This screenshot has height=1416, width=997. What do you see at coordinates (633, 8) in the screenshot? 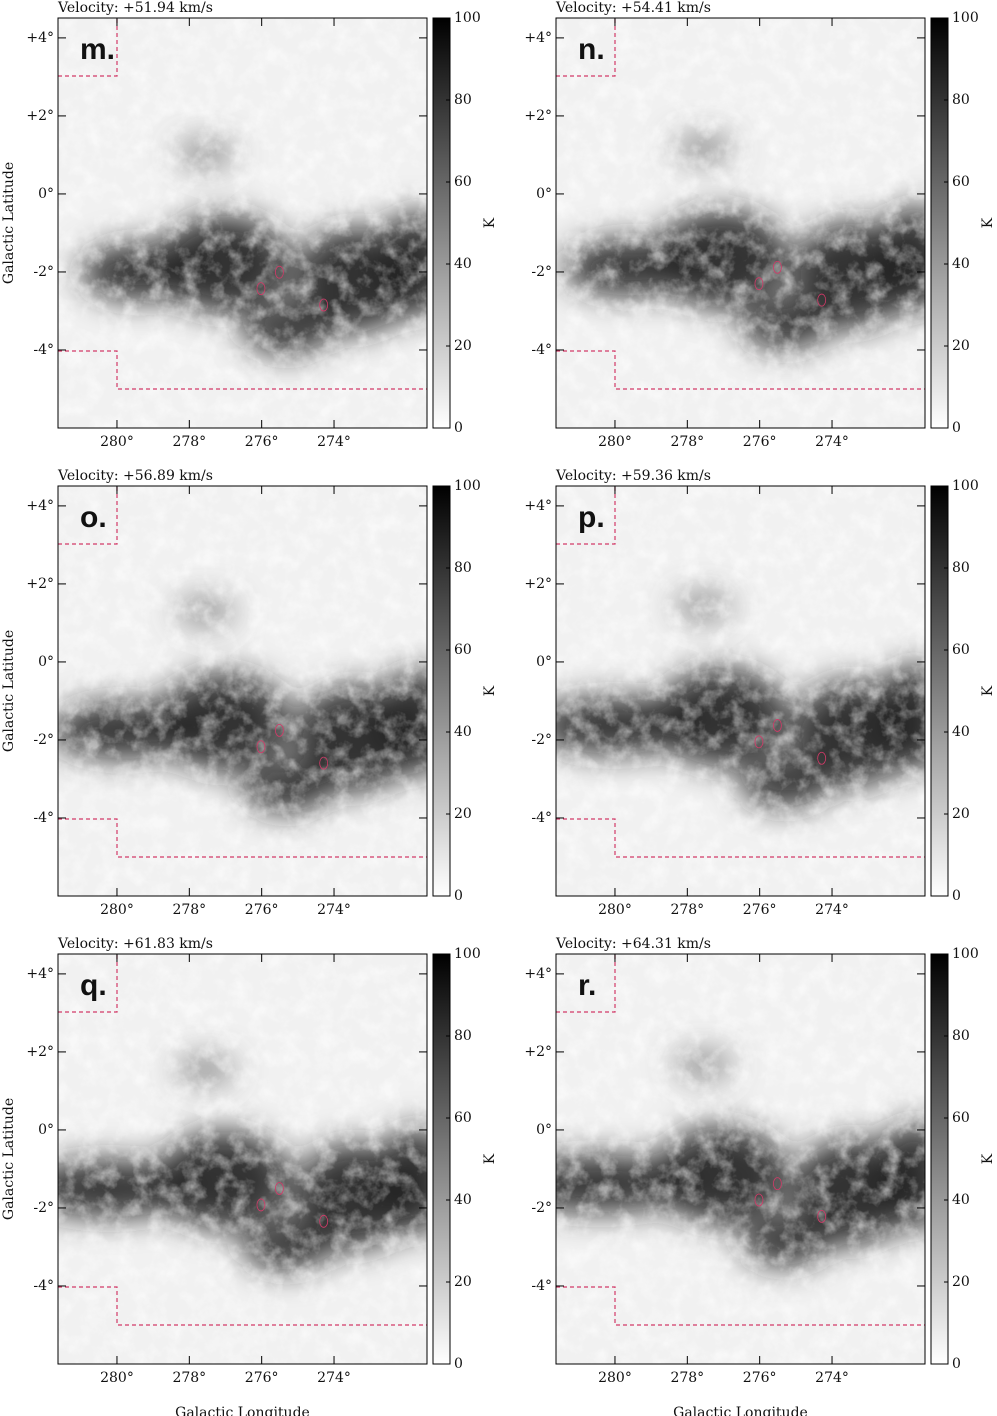
I see `panel-title: Velocity: +54.41 km/s` at bounding box center [633, 8].